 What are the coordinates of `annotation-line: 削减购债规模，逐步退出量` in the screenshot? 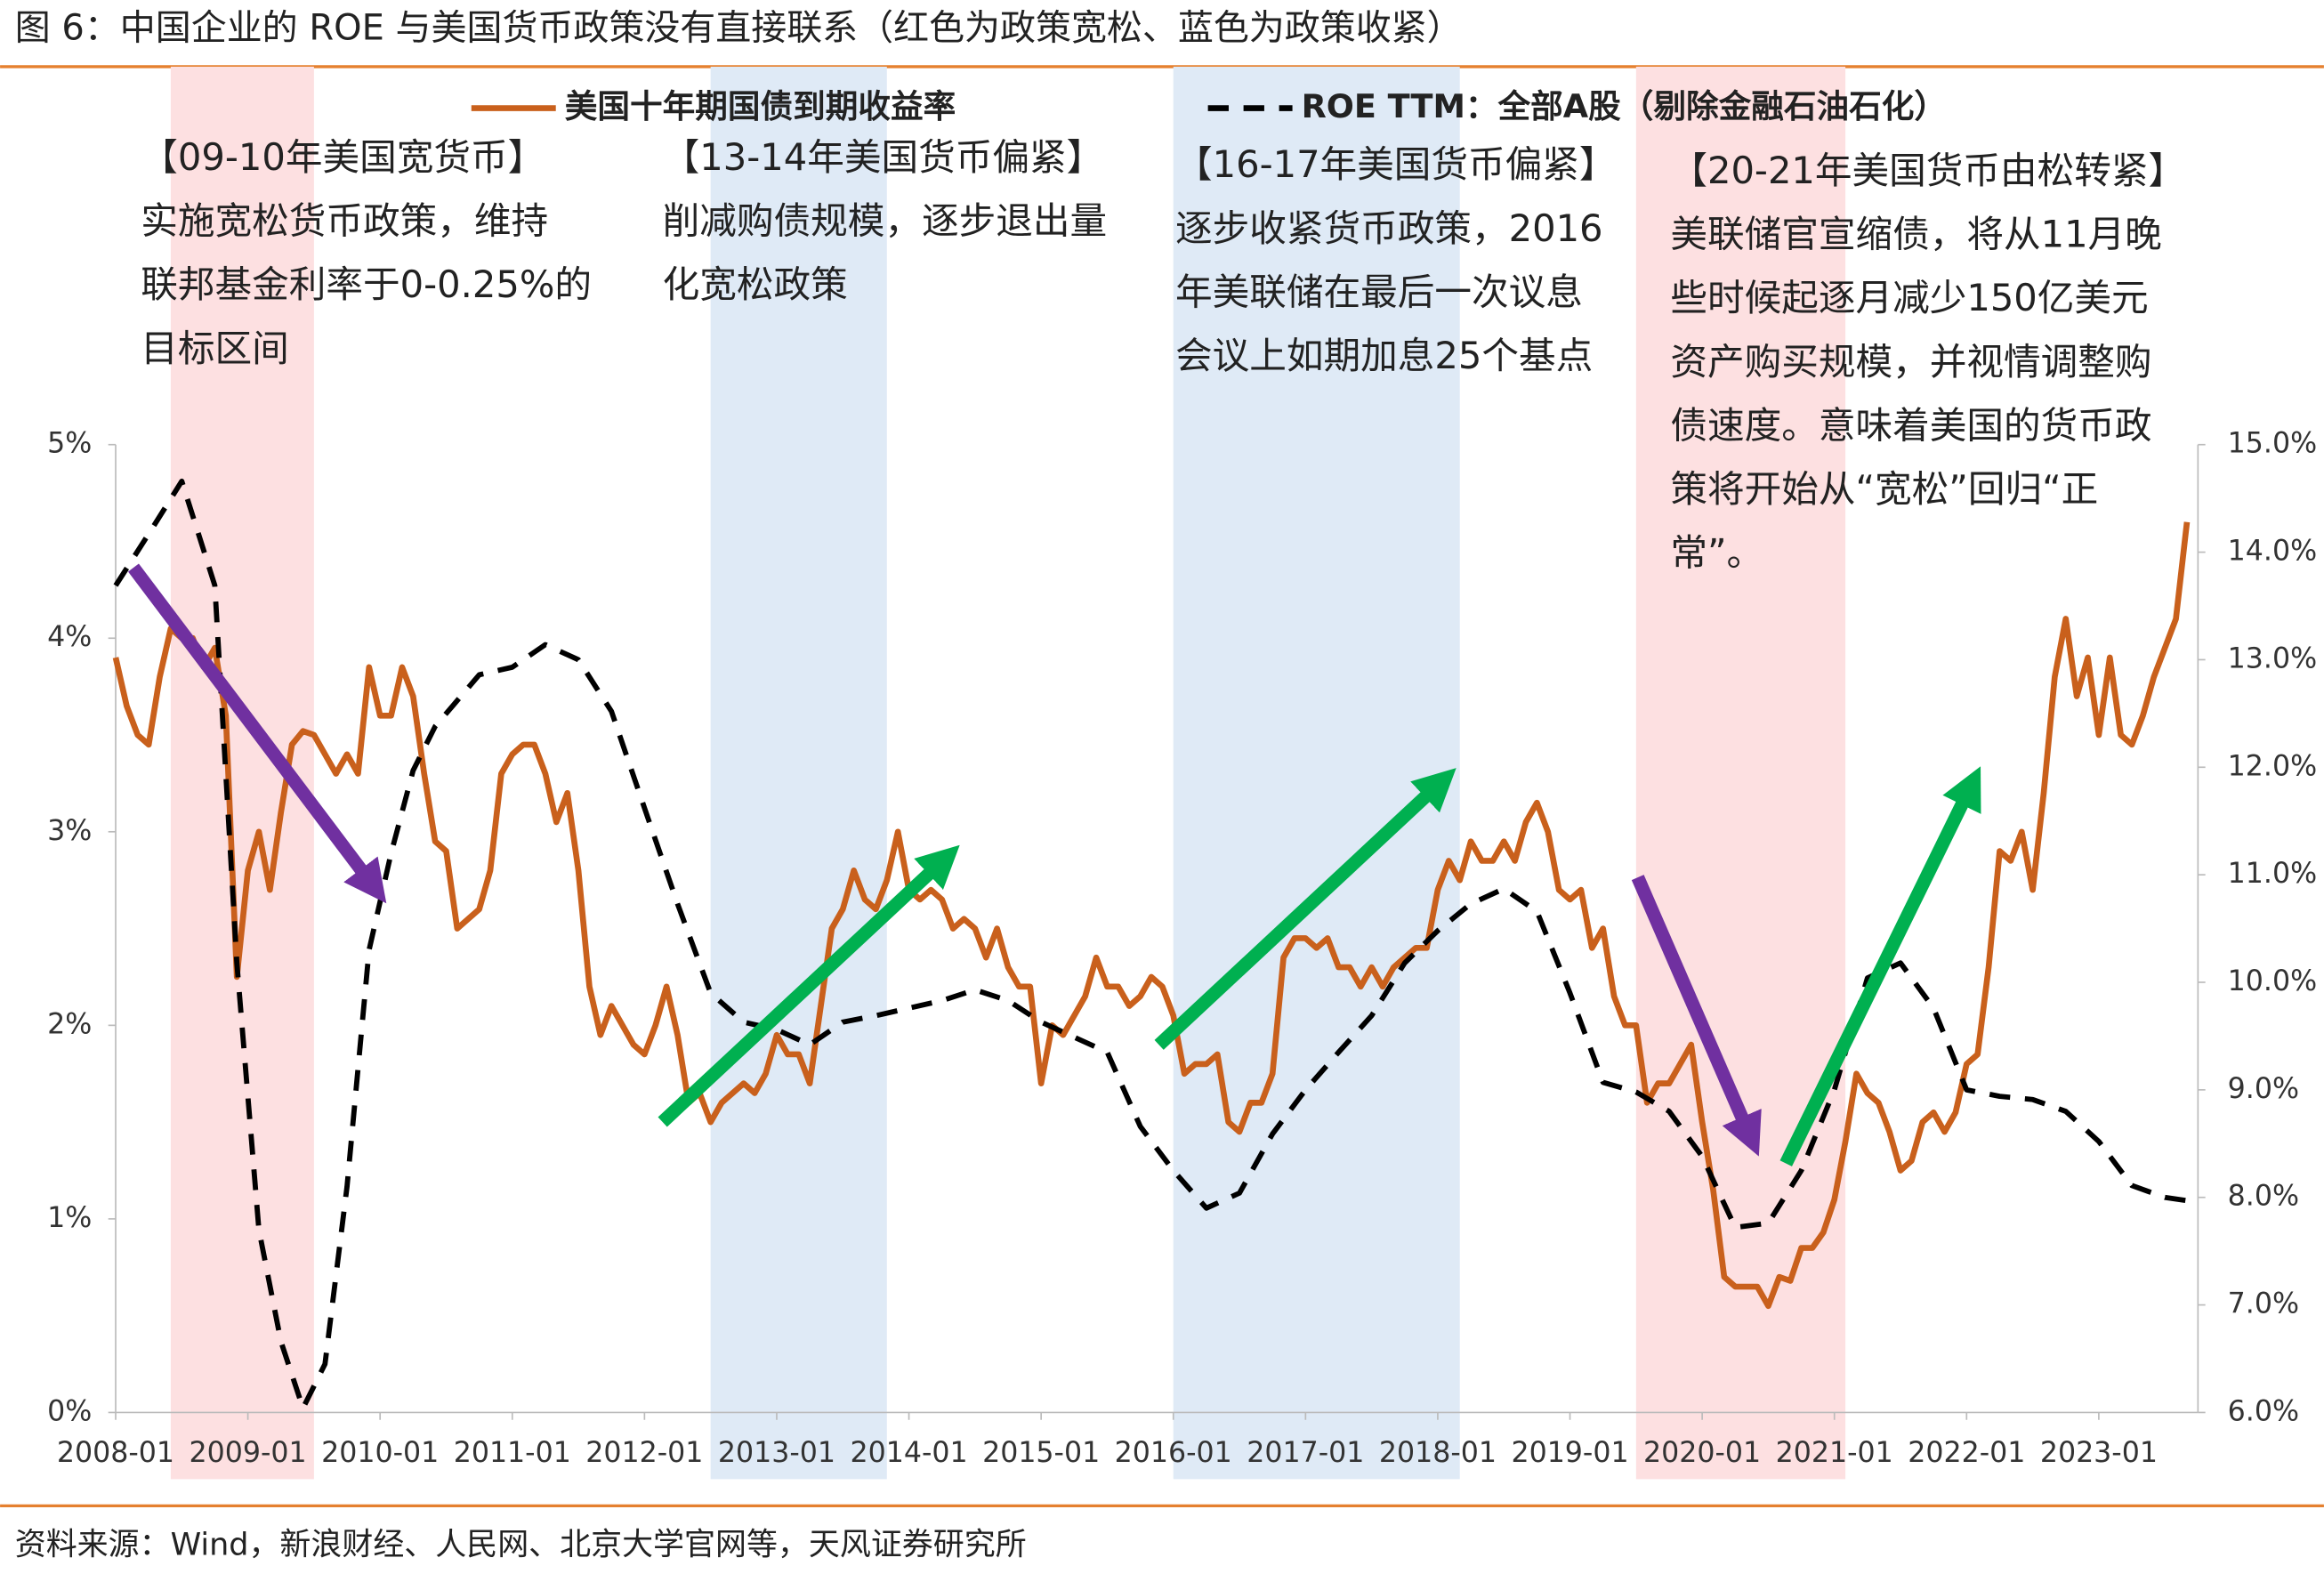 It's located at (885, 221).